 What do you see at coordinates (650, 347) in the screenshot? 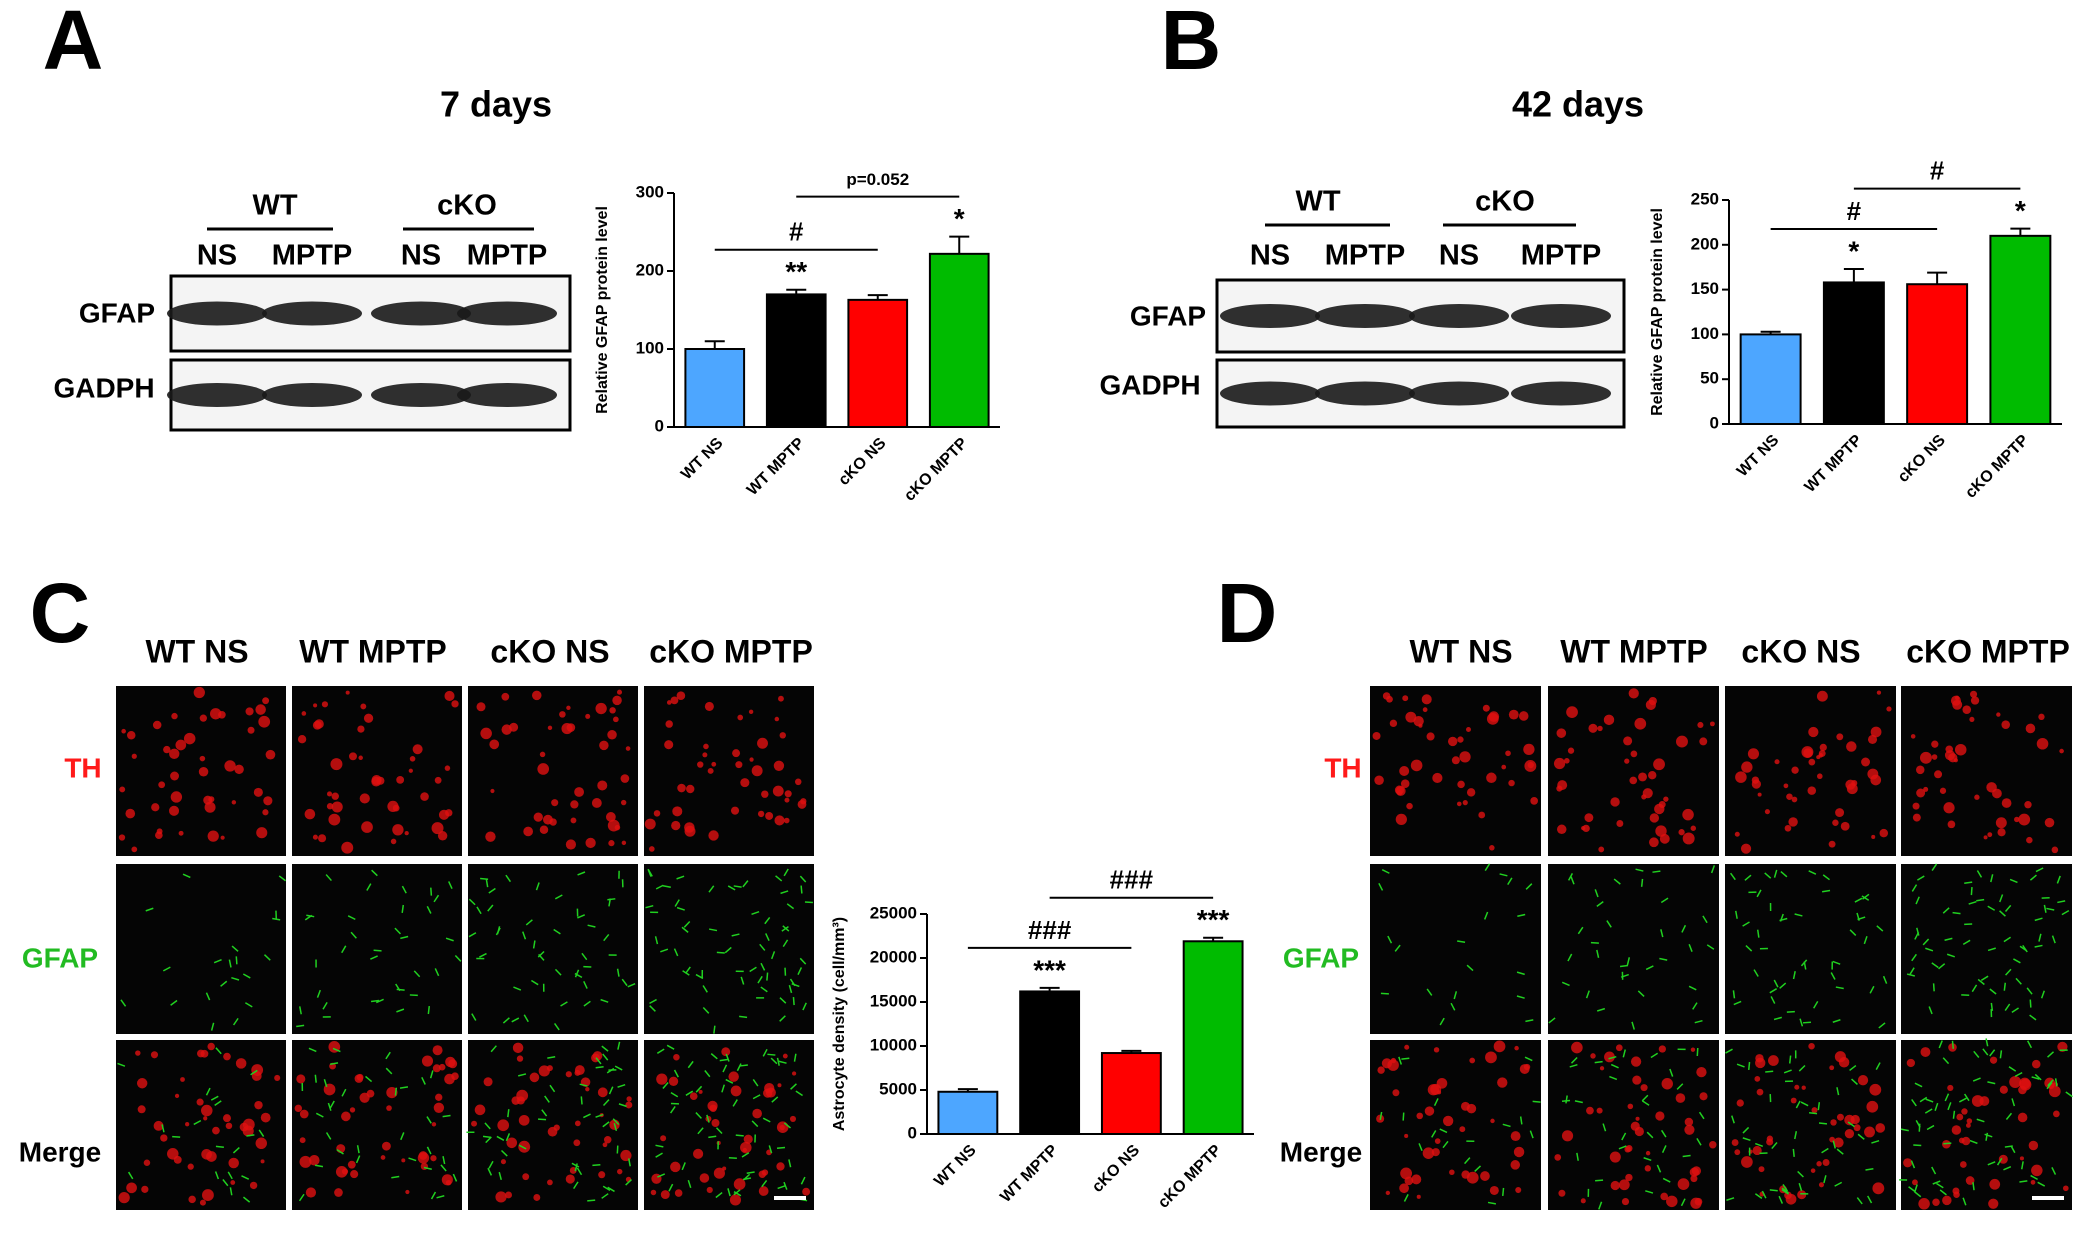
I see `y-tick-label: 100` at bounding box center [650, 347].